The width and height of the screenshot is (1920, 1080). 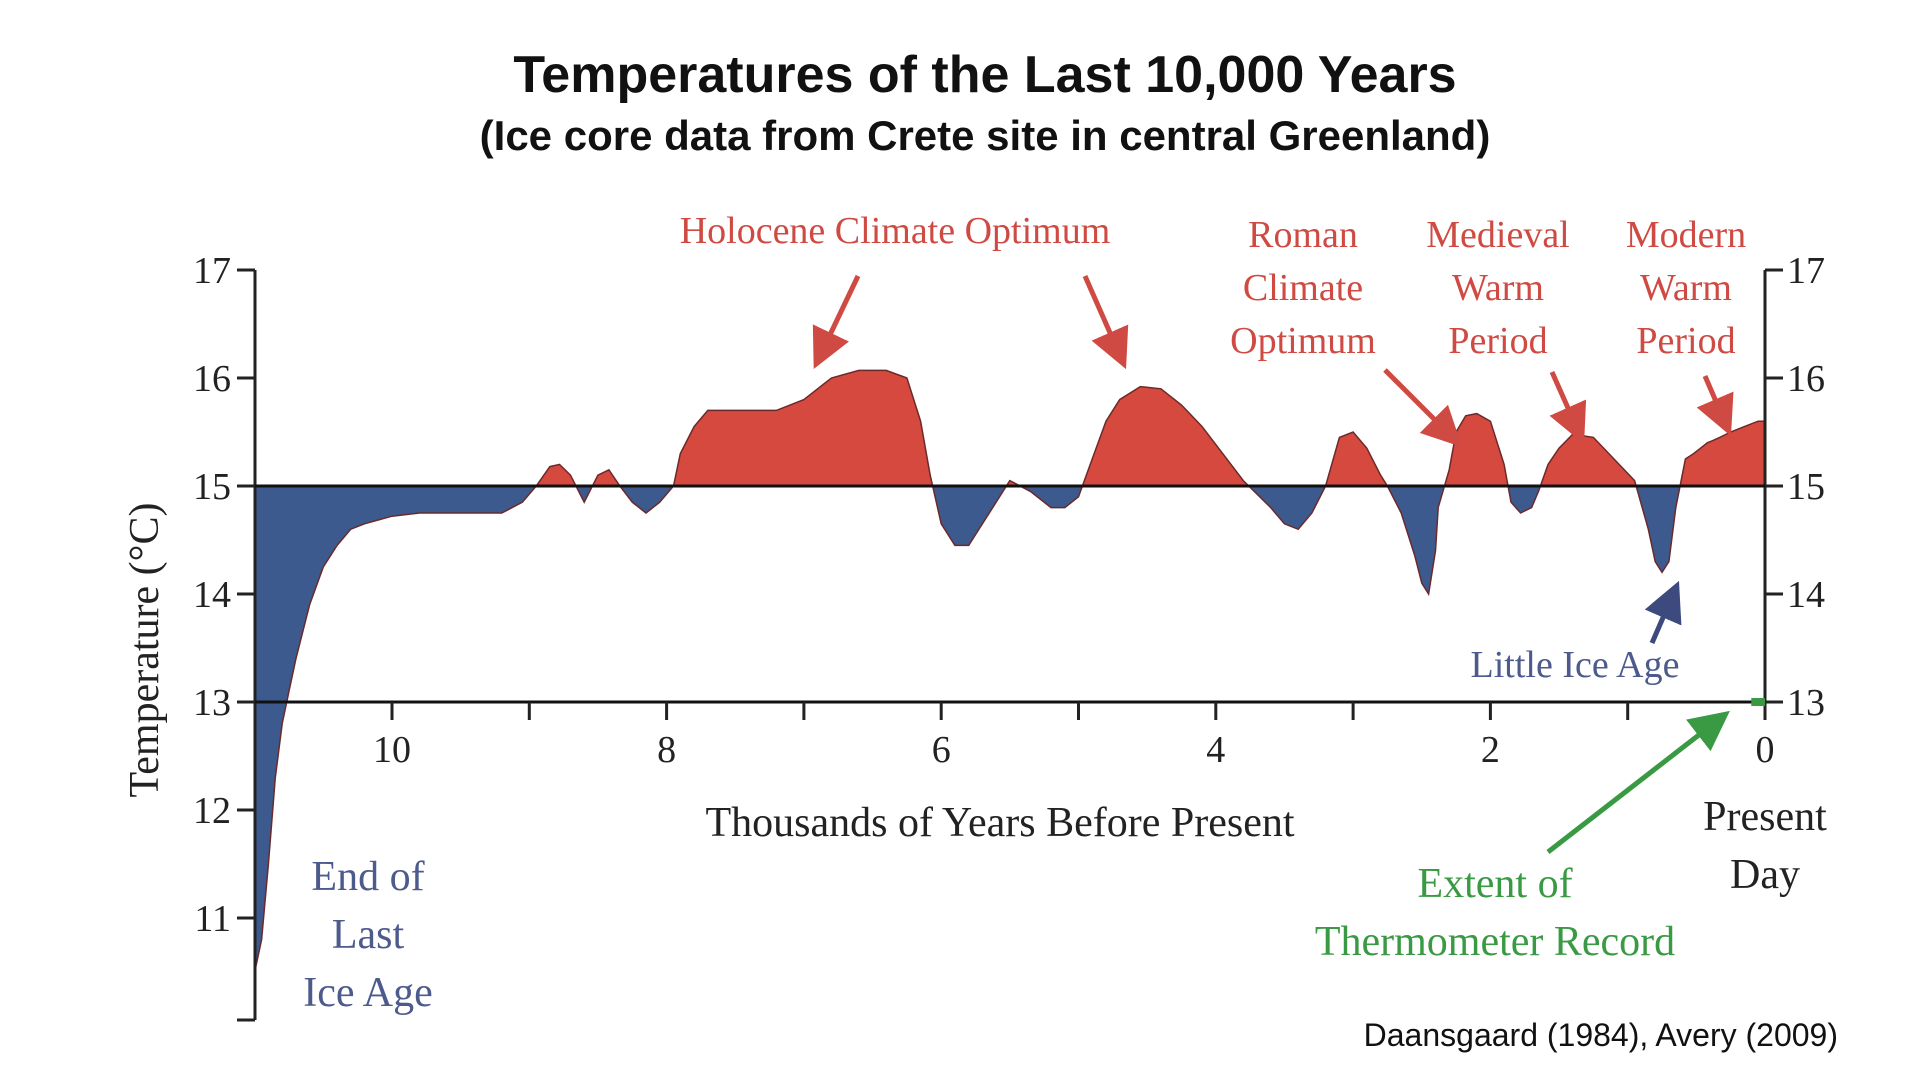 What do you see at coordinates (212, 703) in the screenshot?
I see `y-tick-label-left: 13` at bounding box center [212, 703].